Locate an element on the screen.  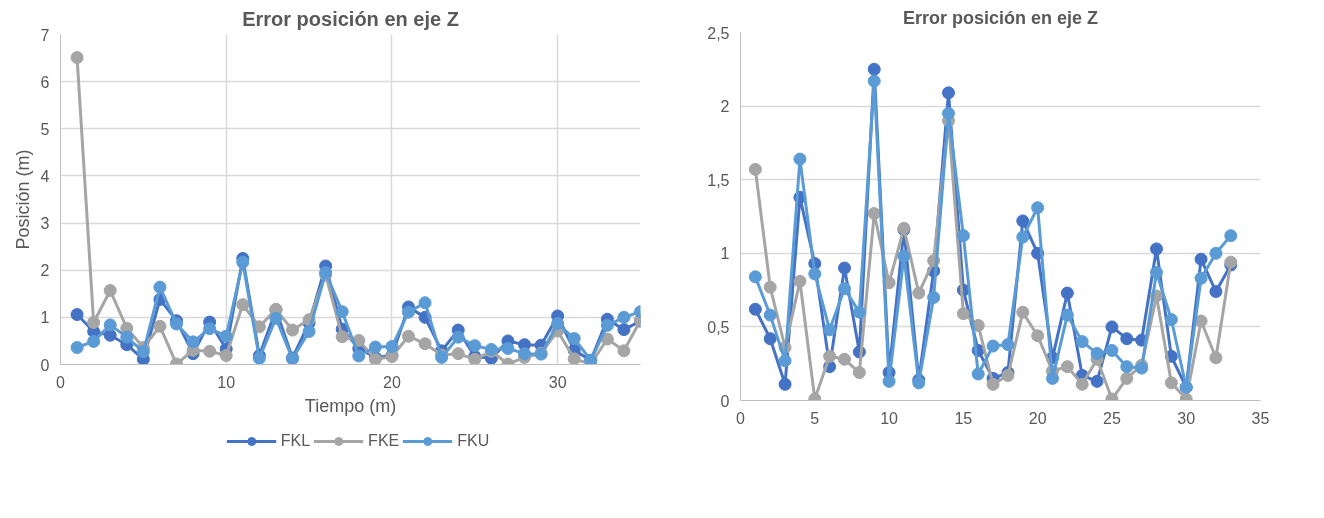
y-tick-label: 0,5 is located at coordinates (718, 327).